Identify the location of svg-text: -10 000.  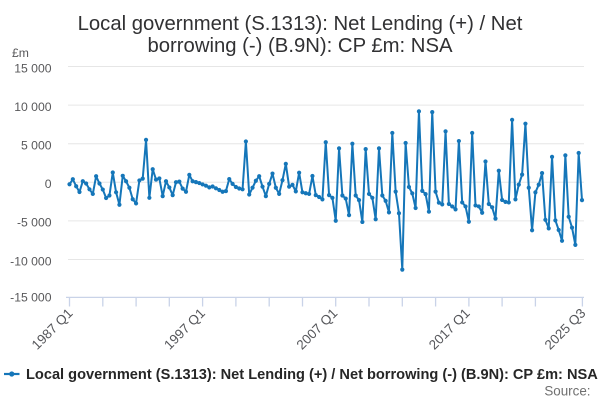
(31, 261).